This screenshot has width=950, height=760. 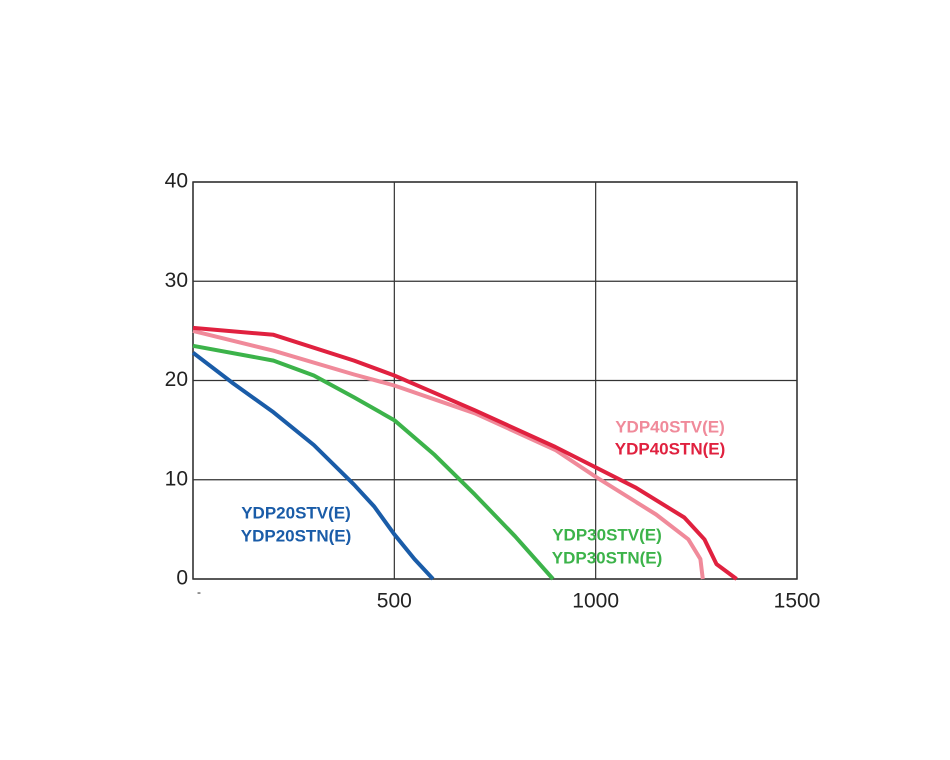 What do you see at coordinates (296, 512) in the screenshot?
I see `series-label: YDP20STV(E)` at bounding box center [296, 512].